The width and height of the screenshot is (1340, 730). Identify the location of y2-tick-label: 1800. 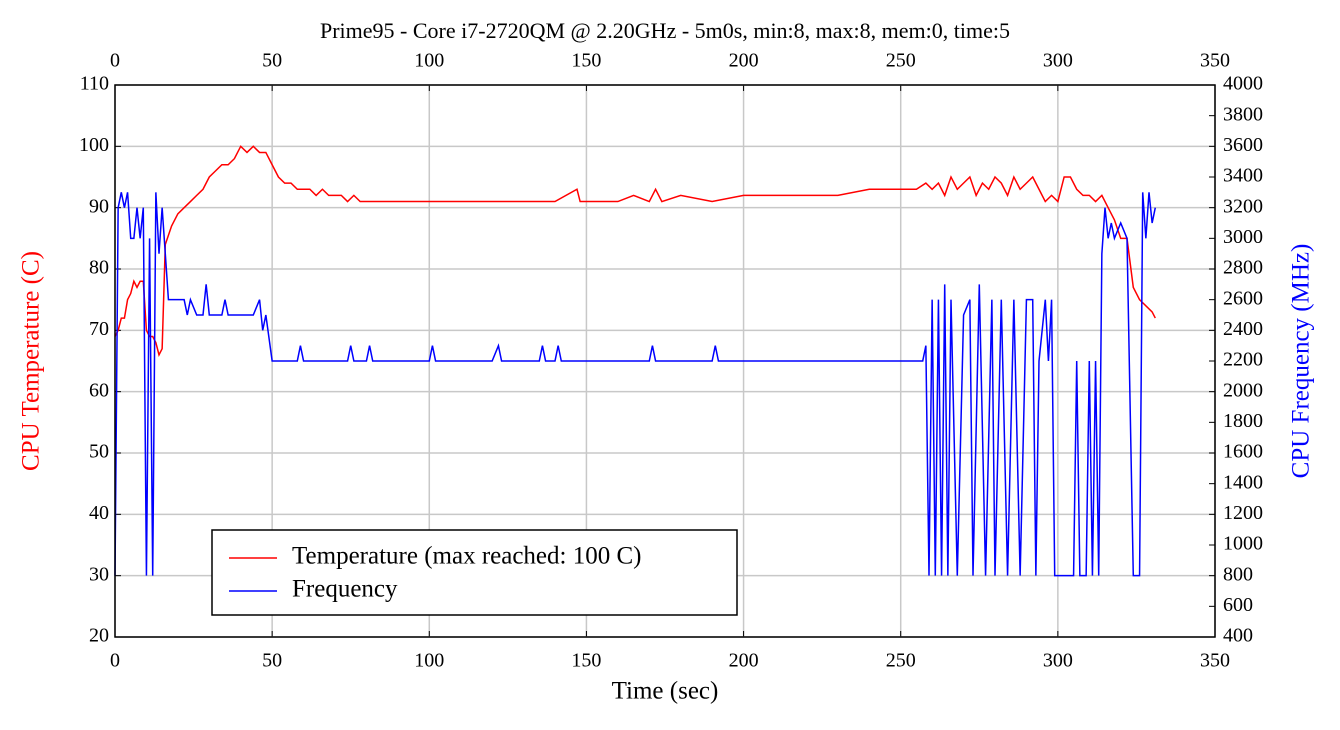
(1243, 421).